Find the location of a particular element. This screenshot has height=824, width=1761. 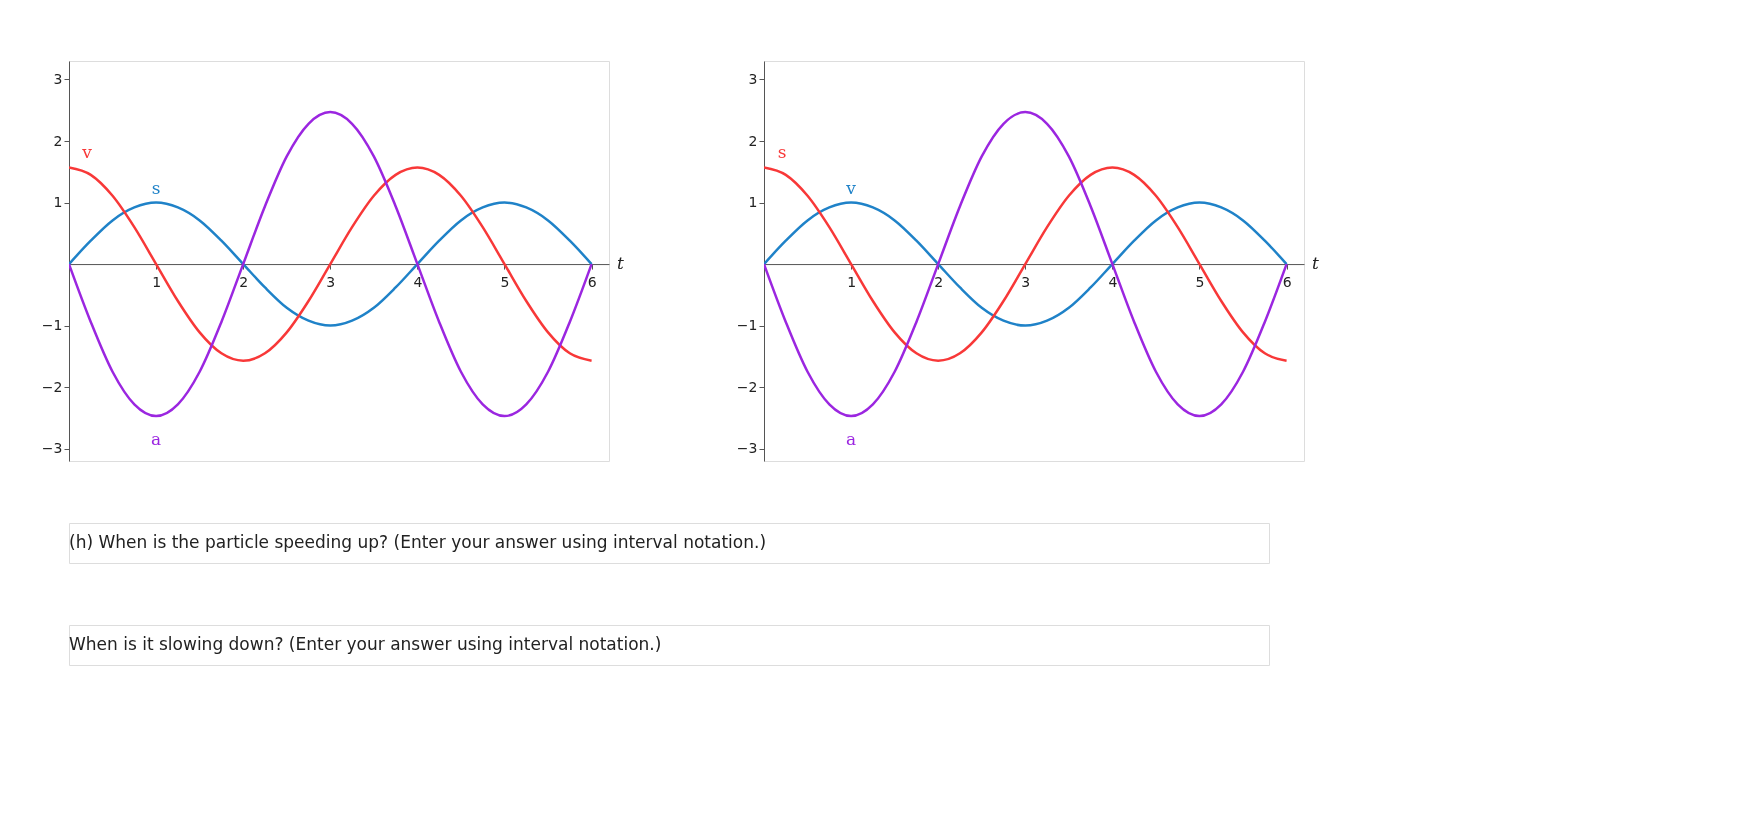

text: (h) When is the particle speeding up? (Enter your answer using interval notation.) is located at coordinates (418, 542).